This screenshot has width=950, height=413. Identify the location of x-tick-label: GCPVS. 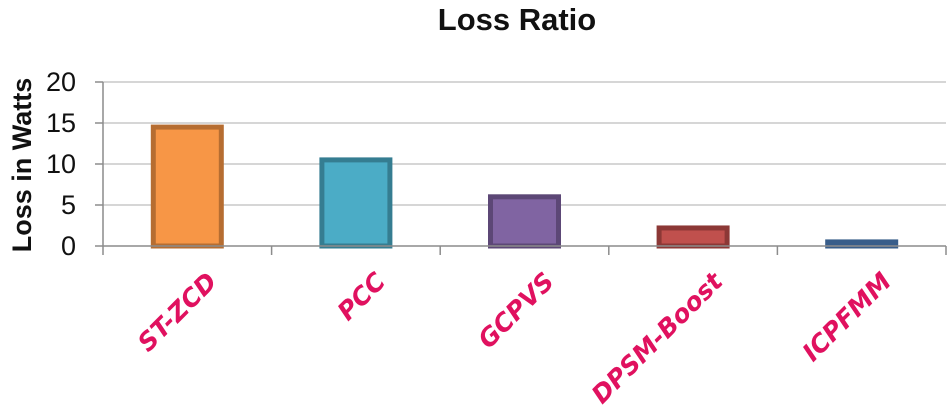
(515, 310).